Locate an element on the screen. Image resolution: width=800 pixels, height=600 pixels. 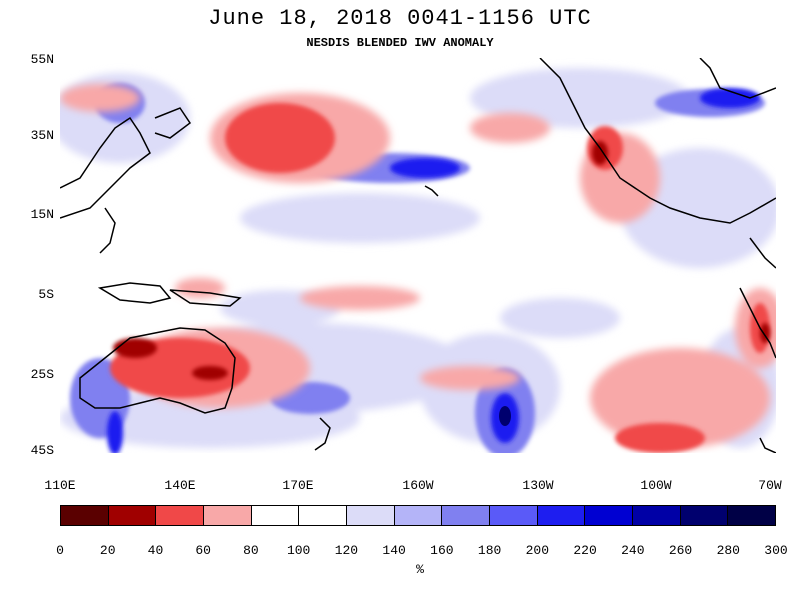
dark-blue-cores is located at coordinates (505, 416).